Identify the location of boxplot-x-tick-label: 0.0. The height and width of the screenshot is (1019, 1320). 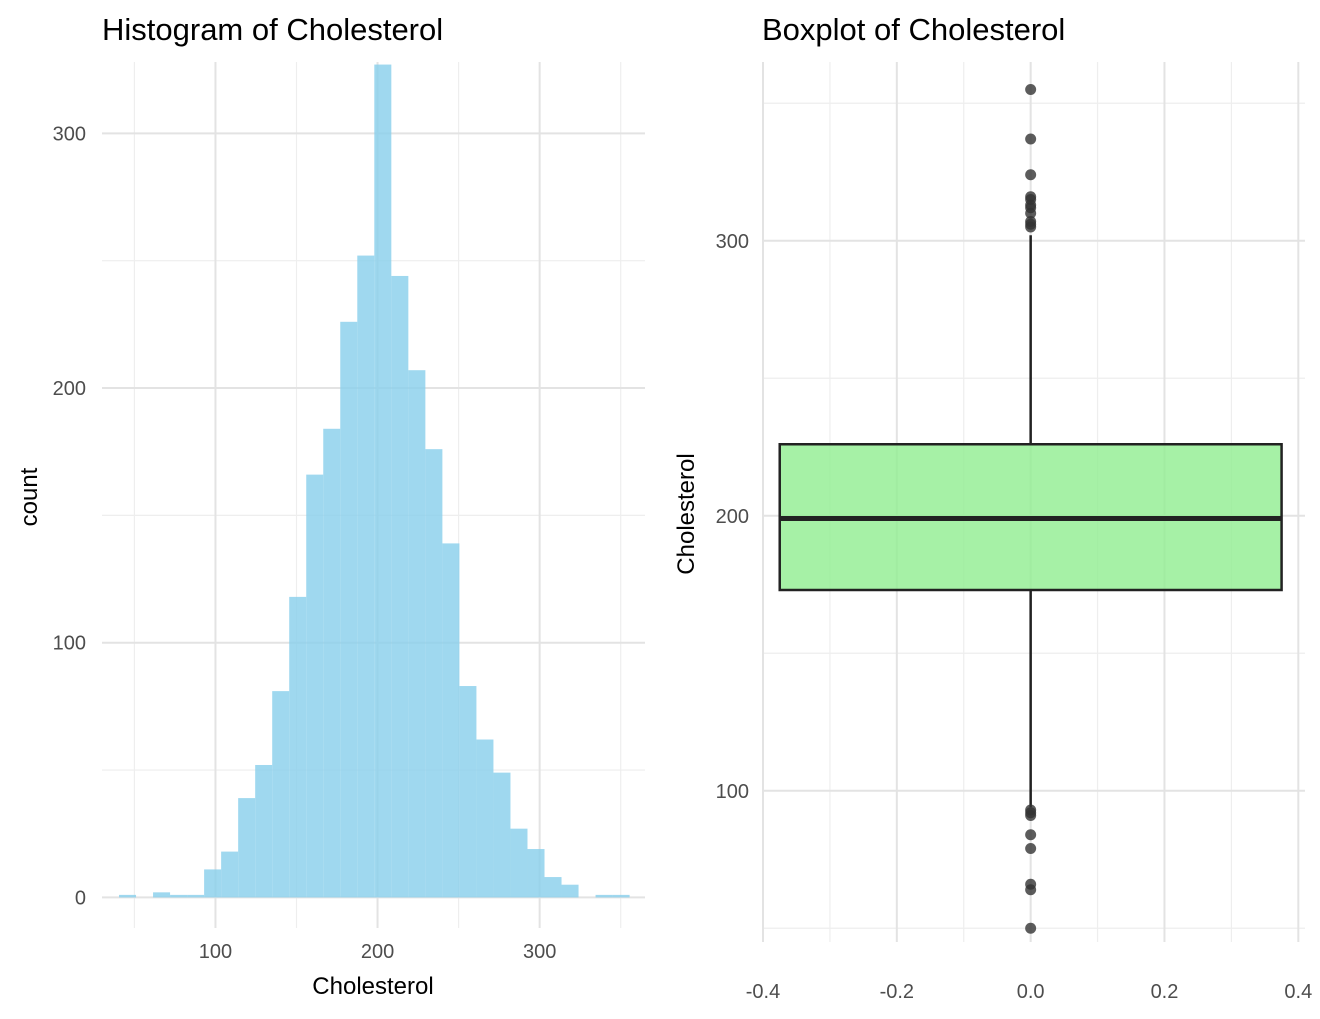
(1031, 992).